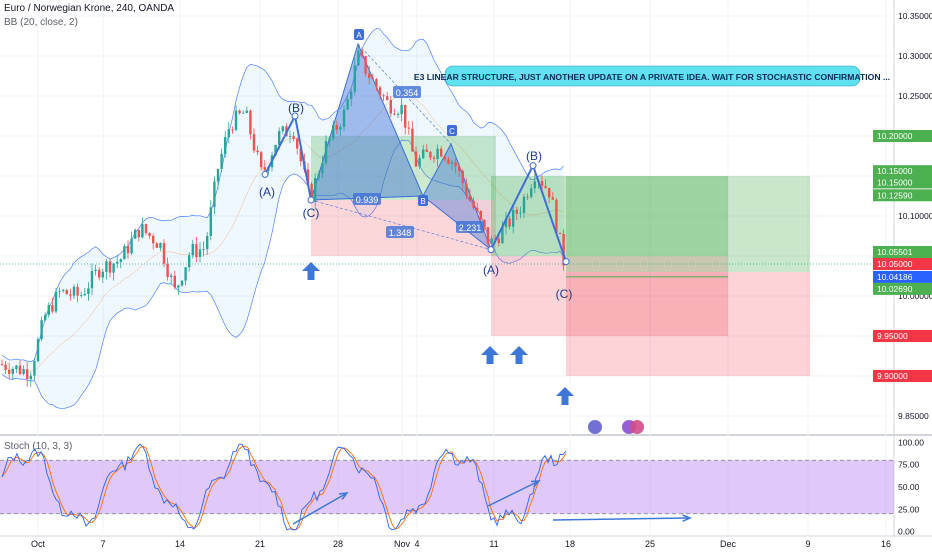  What do you see at coordinates (915, 296) in the screenshot?
I see `price-tick-label: 10.00000` at bounding box center [915, 296].